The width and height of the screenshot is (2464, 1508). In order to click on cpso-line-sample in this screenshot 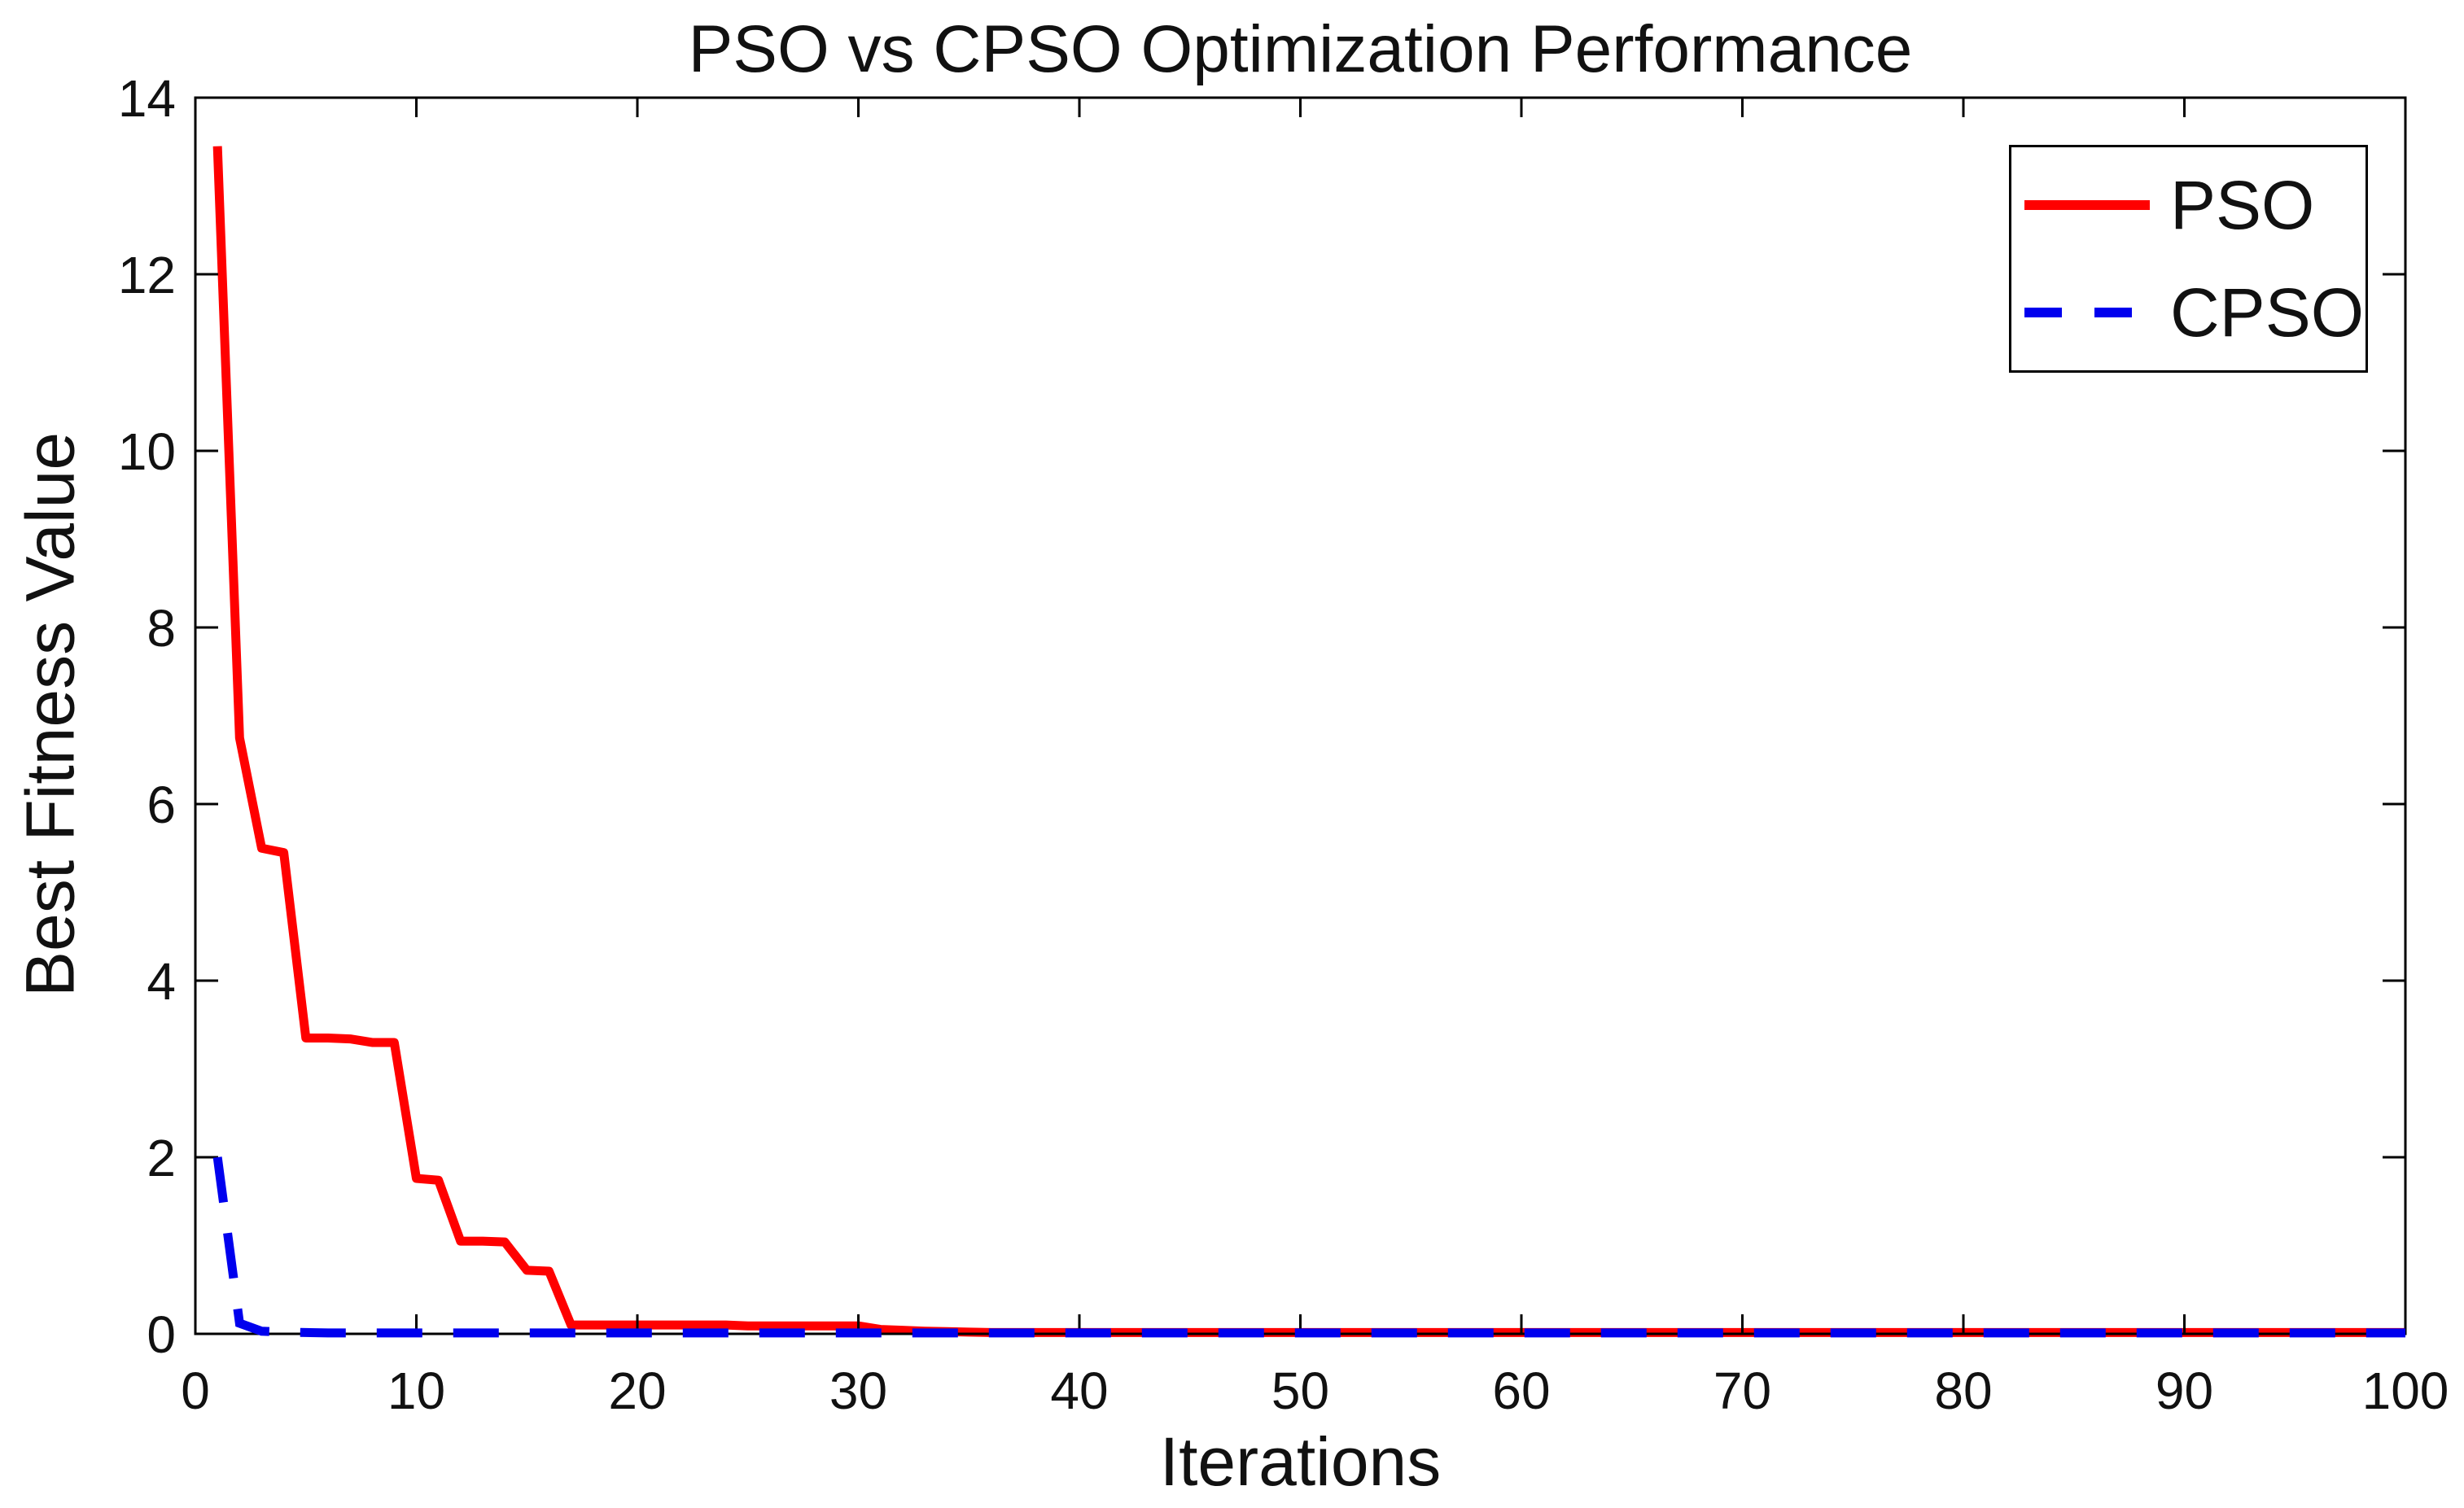, I will do `click(2087, 312)`.